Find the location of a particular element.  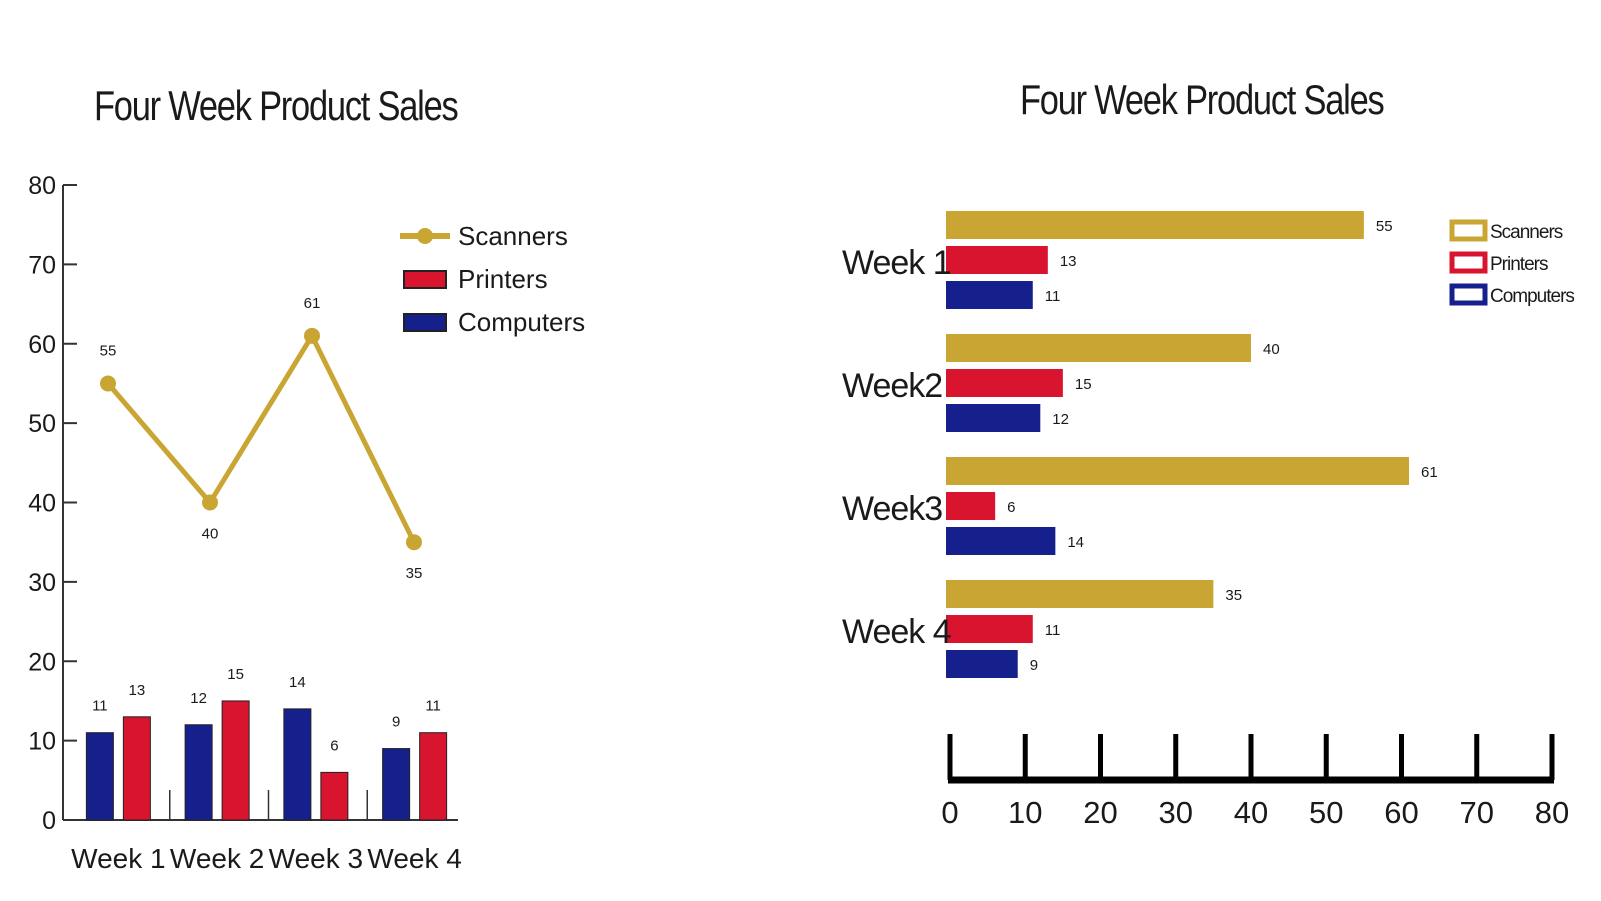

left-bars is located at coordinates (266, 760).